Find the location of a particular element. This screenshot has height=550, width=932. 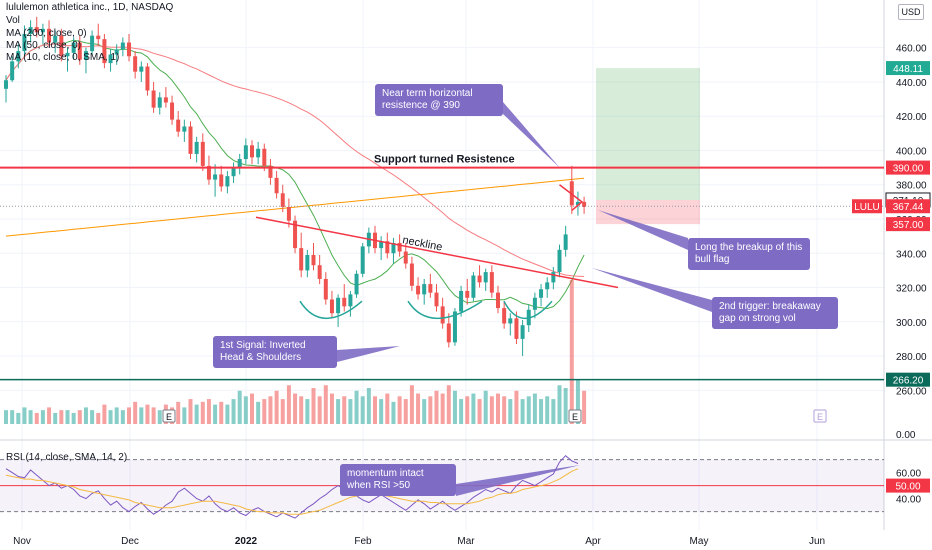

currency-button: USD is located at coordinates (911, 12).